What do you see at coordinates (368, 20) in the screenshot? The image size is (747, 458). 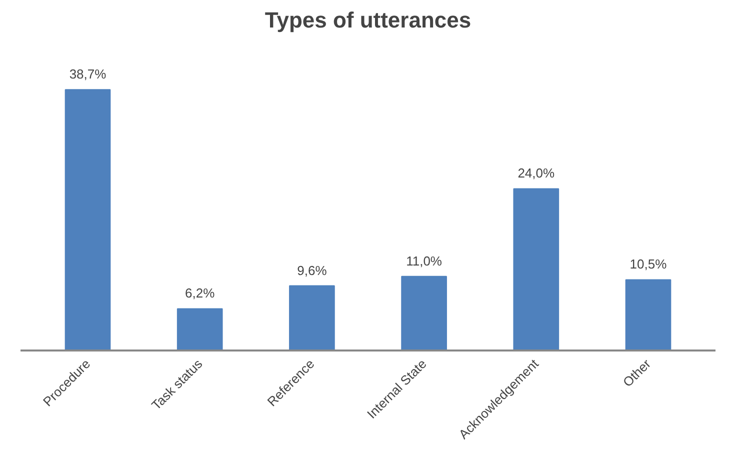 I see `chart-title: Types of utterances` at bounding box center [368, 20].